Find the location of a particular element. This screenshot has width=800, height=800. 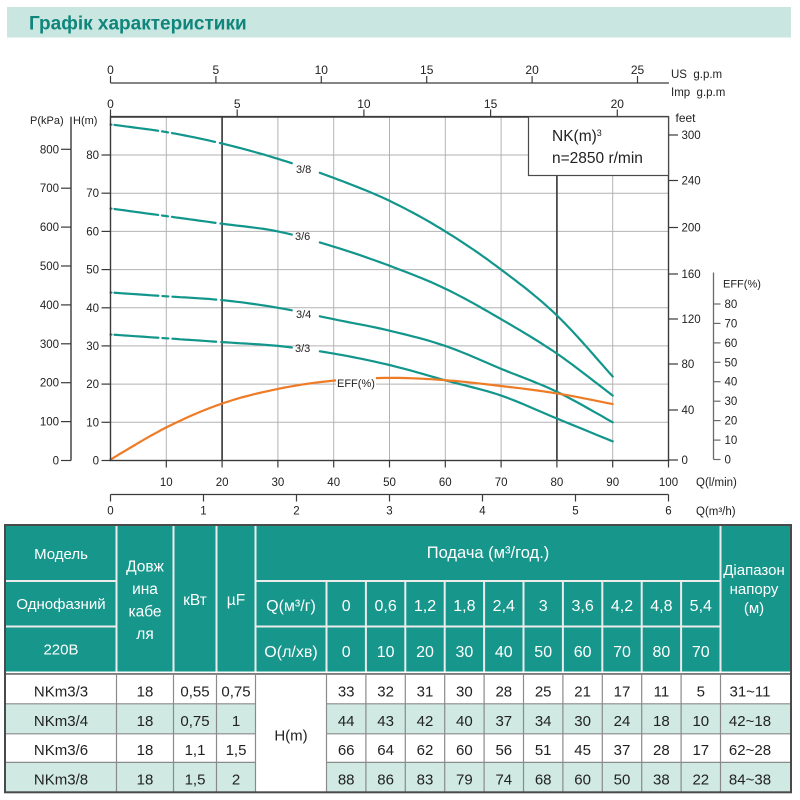

svg-text: 4,8 is located at coordinates (661, 606).